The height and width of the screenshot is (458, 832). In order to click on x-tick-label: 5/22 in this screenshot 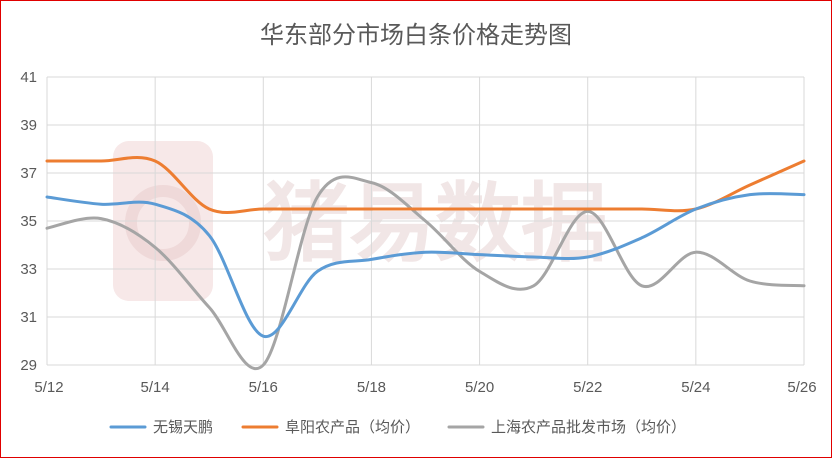, I will do `click(587, 387)`.